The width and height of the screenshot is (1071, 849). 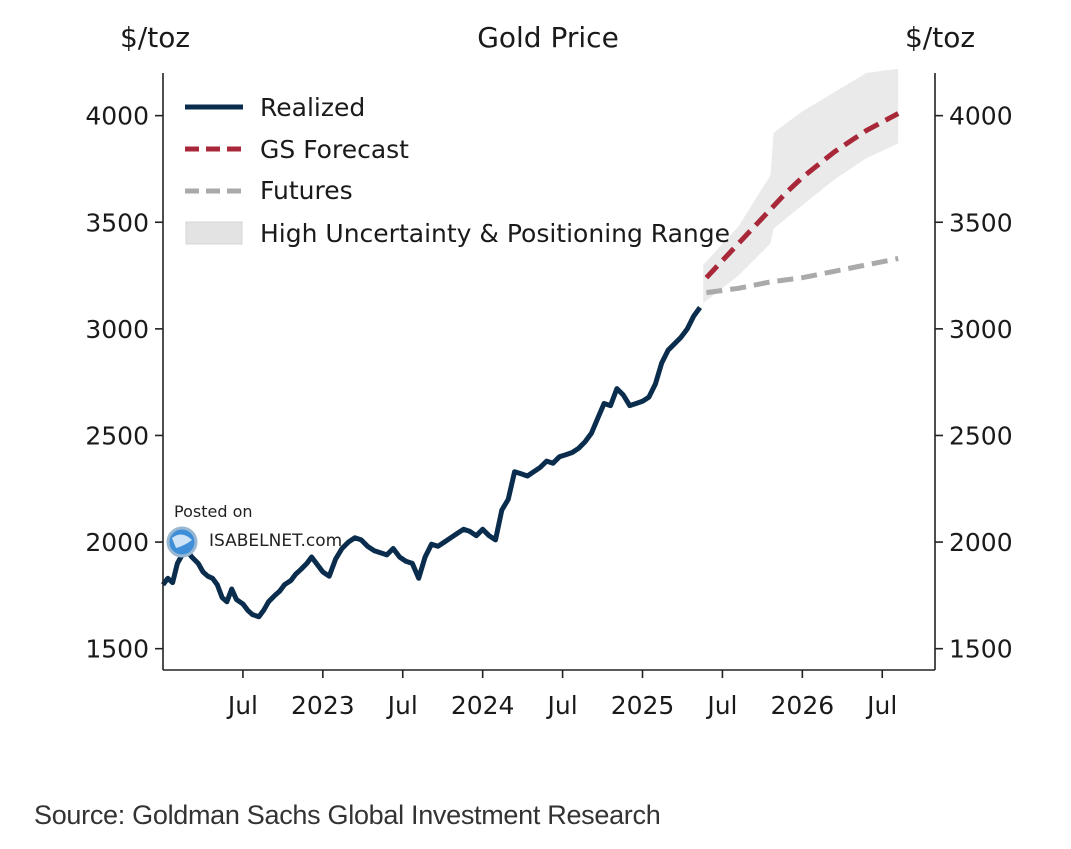 What do you see at coordinates (323, 705) in the screenshot?
I see `x-tick-label: 2023` at bounding box center [323, 705].